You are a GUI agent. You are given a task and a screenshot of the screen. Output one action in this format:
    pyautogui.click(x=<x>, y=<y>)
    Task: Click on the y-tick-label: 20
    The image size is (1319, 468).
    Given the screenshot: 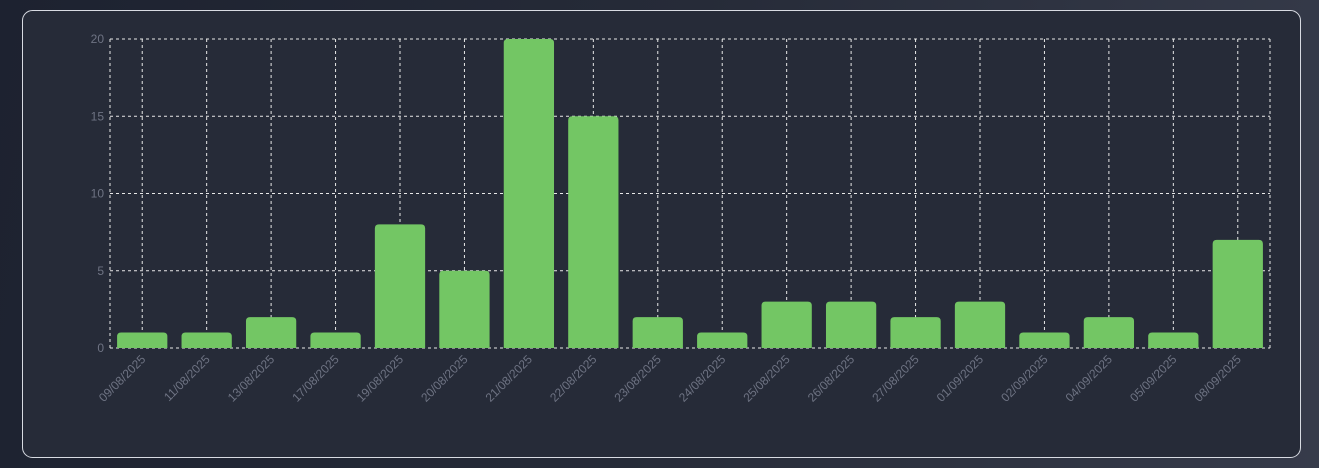 What is the action you would take?
    pyautogui.click(x=98, y=39)
    